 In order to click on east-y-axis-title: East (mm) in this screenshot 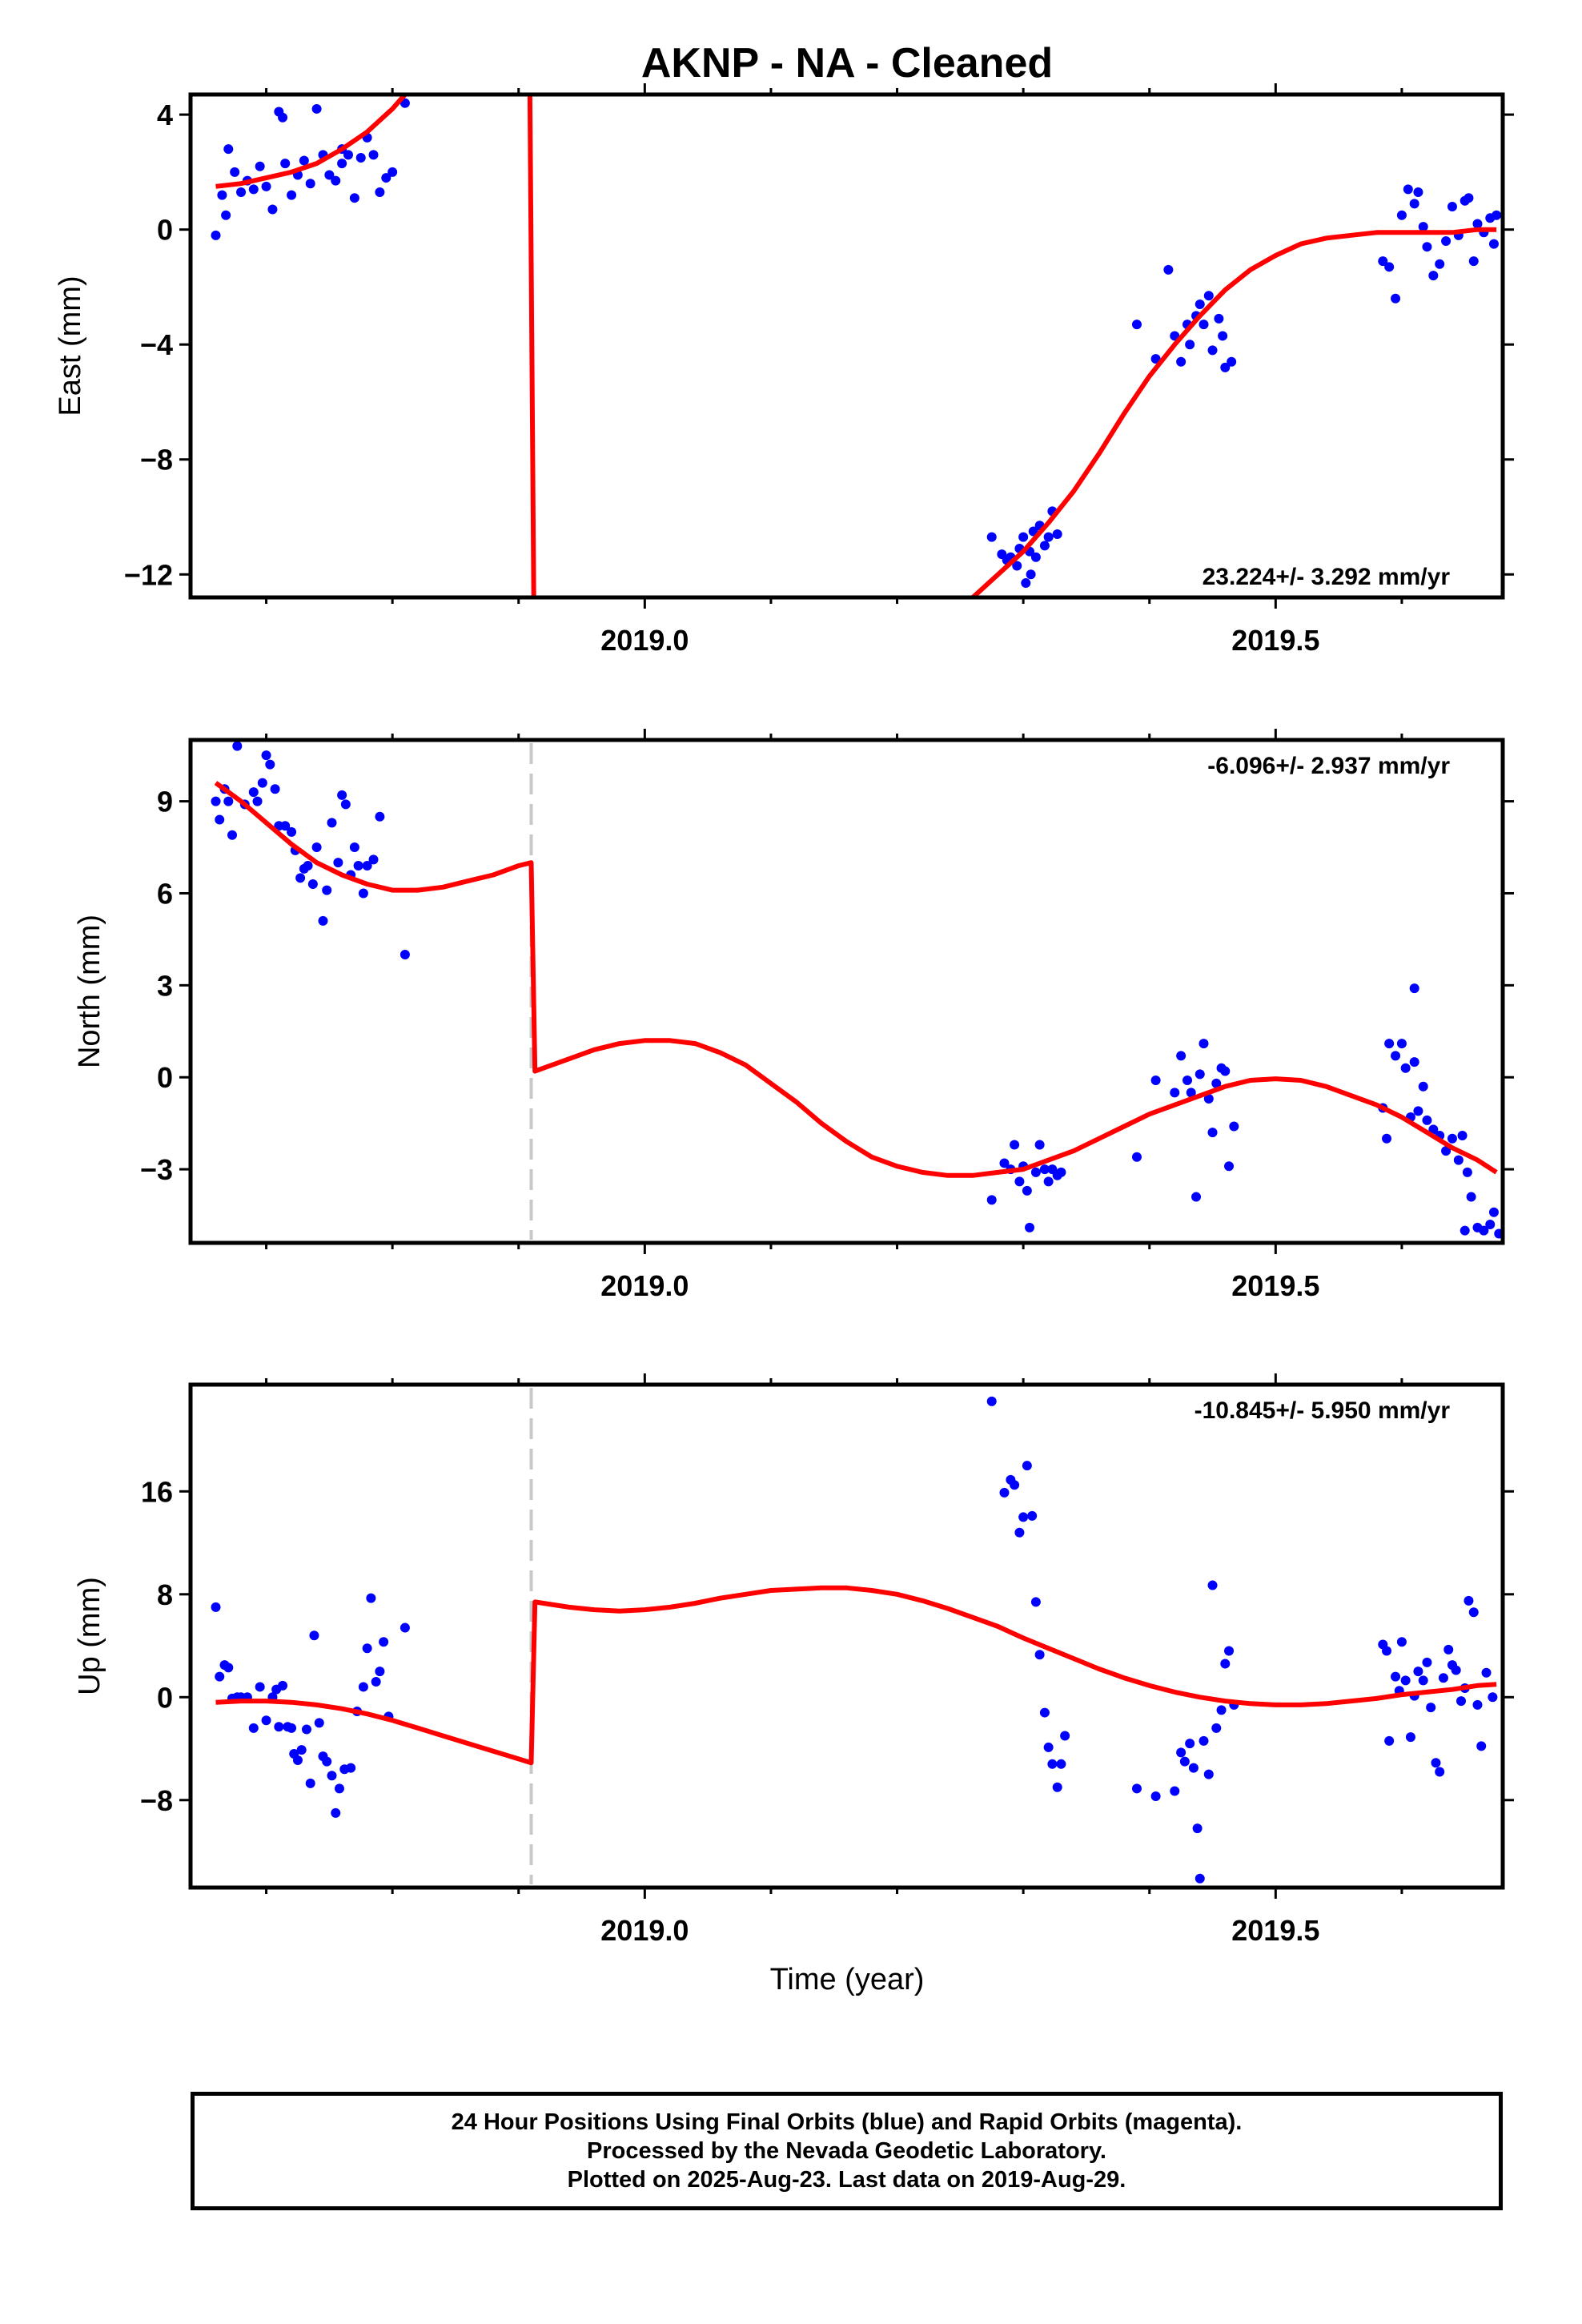, I will do `click(70, 345)`.